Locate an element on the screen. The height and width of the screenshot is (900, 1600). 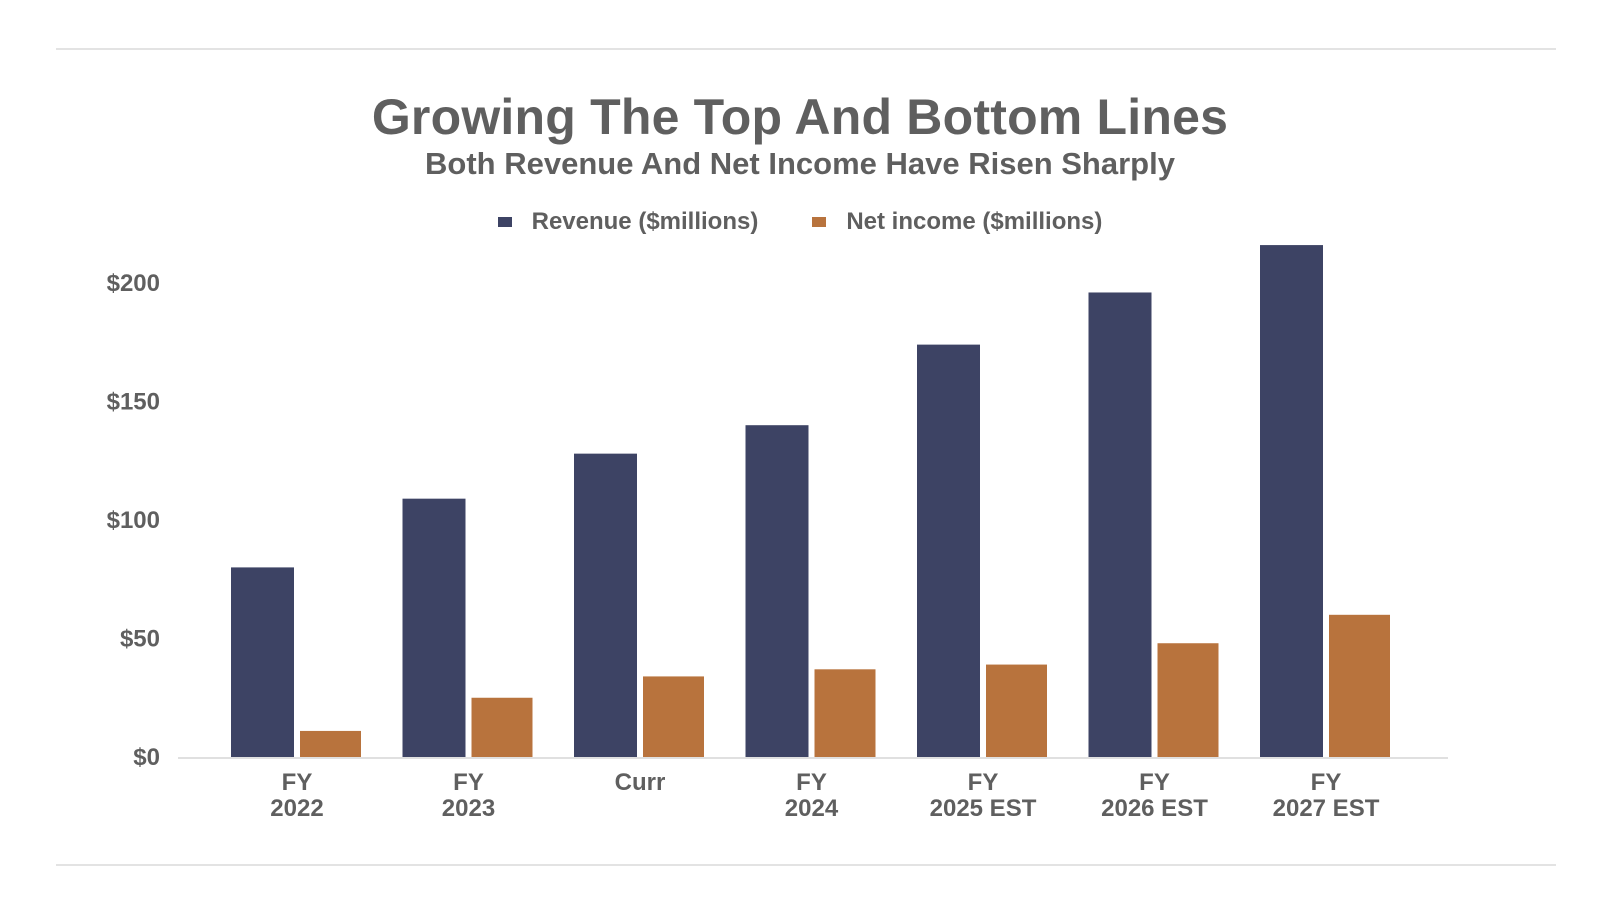
top-divider is located at coordinates (806, 49).